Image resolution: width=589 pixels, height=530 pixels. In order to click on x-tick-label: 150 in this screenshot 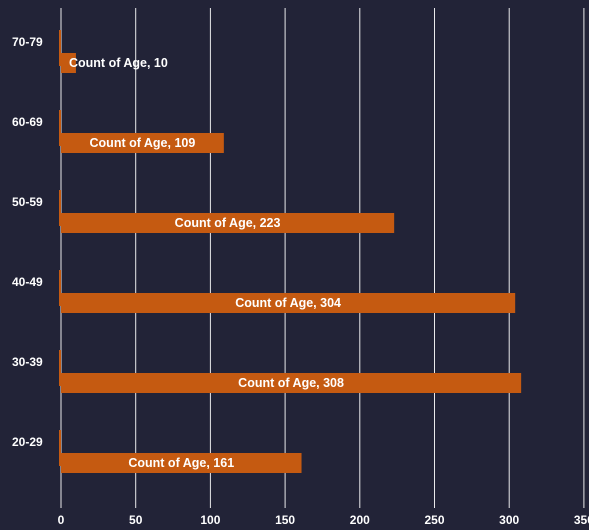, I will do `click(285, 520)`.